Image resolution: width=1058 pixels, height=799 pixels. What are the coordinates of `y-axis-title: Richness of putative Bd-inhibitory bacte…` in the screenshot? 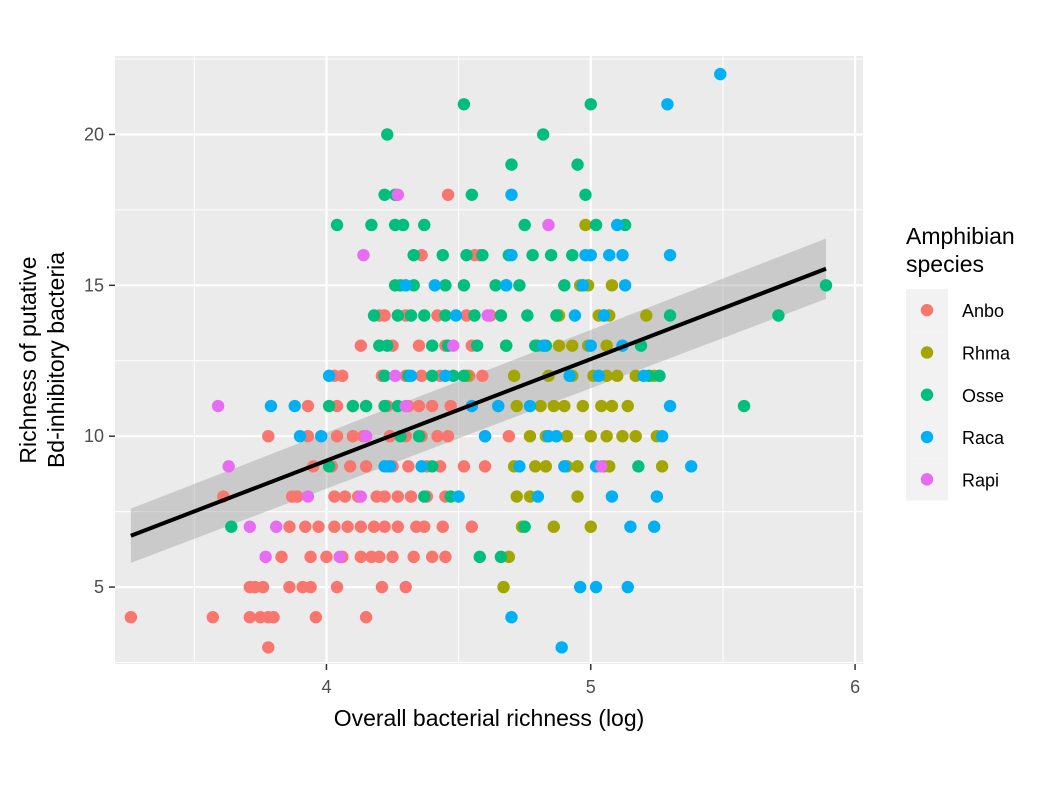 It's located at (42, 360).